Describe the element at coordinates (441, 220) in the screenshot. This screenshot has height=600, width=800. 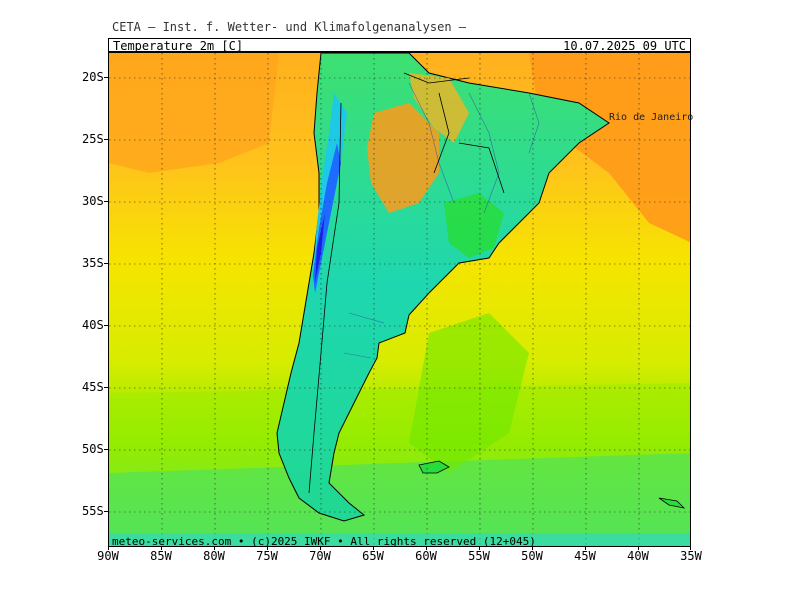
I see `rivers` at that location.